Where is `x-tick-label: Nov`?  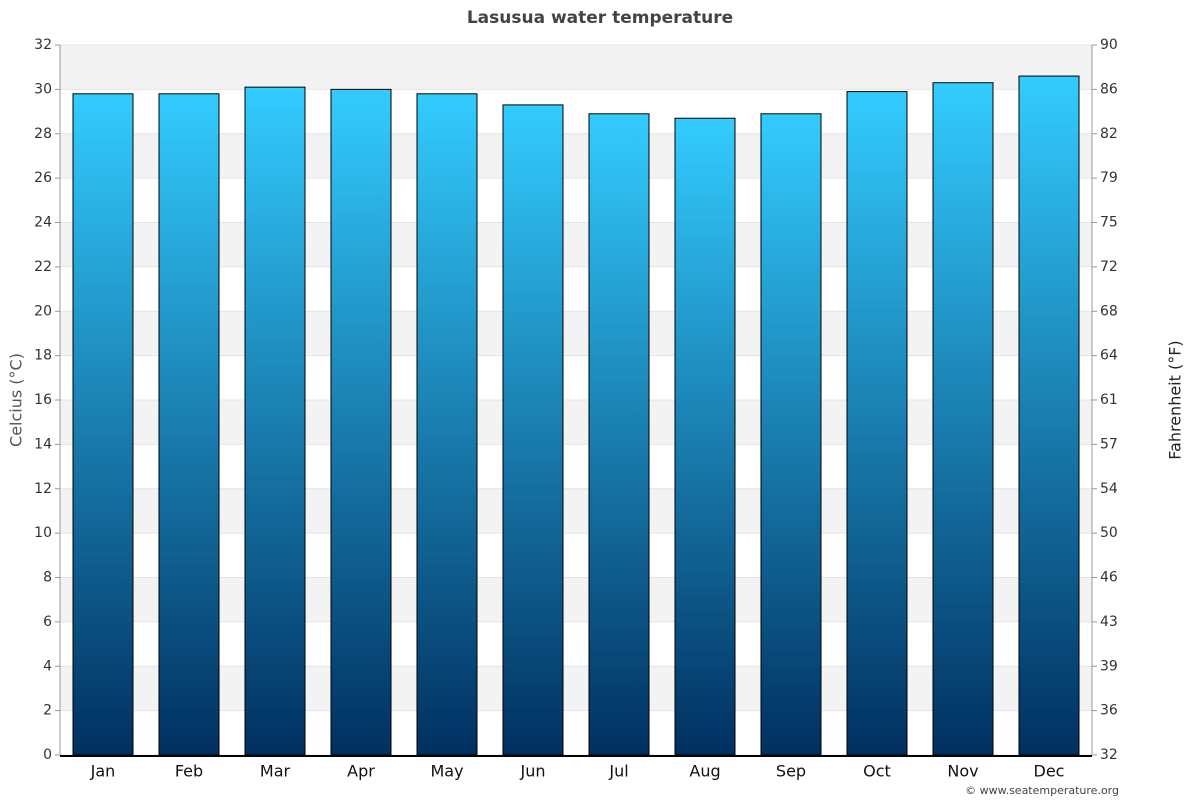 x-tick-label: Nov is located at coordinates (962, 771).